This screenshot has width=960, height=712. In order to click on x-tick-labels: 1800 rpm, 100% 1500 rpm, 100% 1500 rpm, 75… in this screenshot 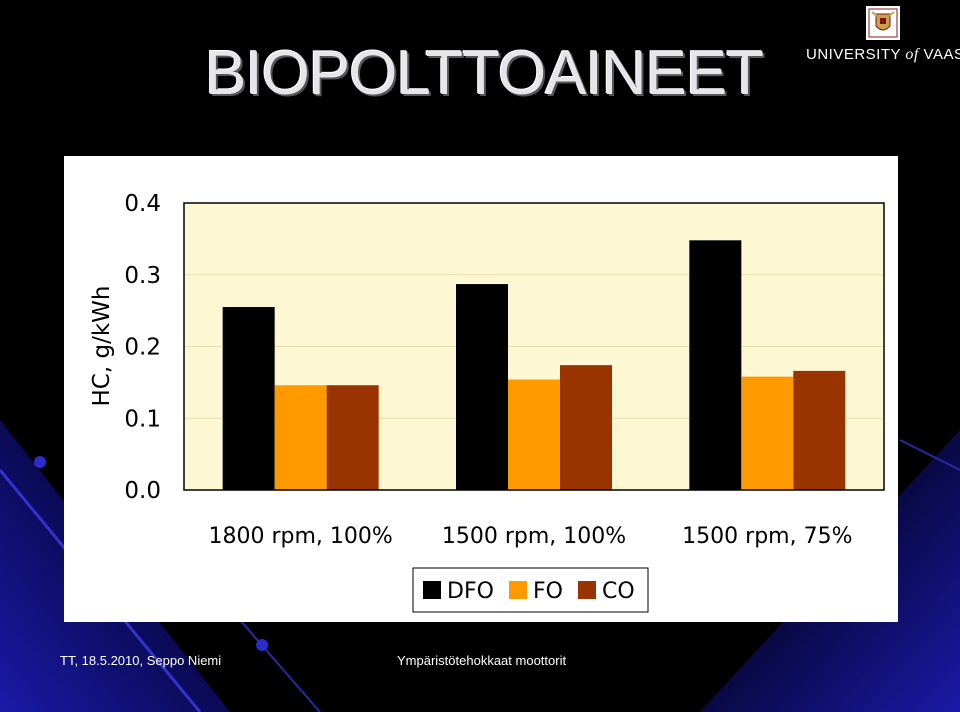, I will do `click(531, 536)`.